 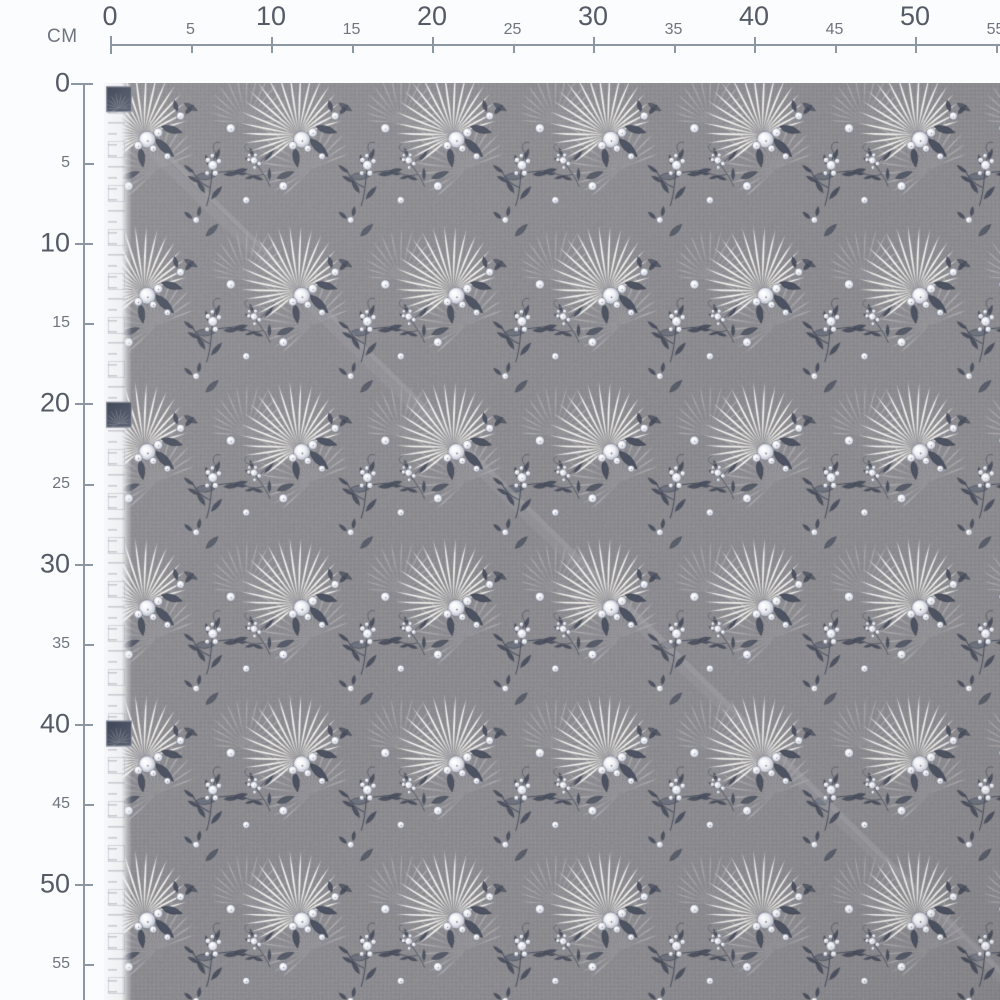 I want to click on h-label-20: 20, so click(x=432, y=16).